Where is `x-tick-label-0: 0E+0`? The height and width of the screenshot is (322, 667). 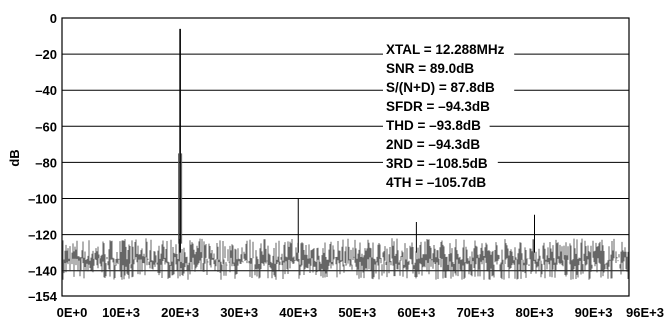
x-tick-label-0: 0E+0 is located at coordinates (72, 312).